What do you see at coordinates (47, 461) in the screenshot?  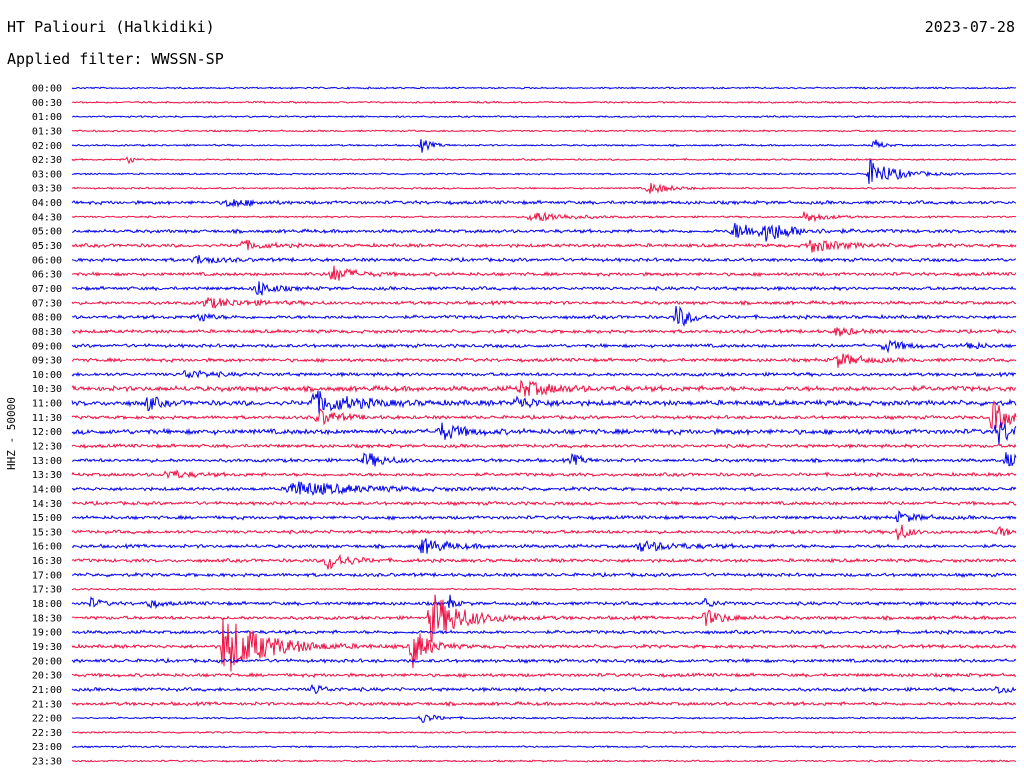 I see `row-tick-label: 13:00` at bounding box center [47, 461].